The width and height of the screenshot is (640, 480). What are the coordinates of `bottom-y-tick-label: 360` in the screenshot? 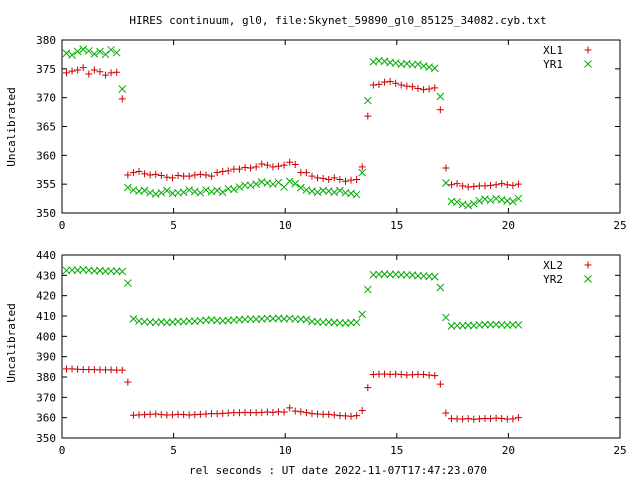 It's located at (46, 418).